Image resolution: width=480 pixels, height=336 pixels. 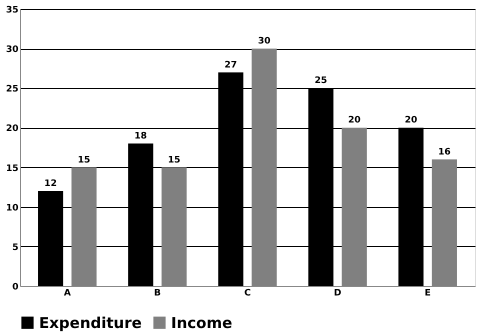 I want to click on y-tick-label: 10, so click(x=12, y=208).